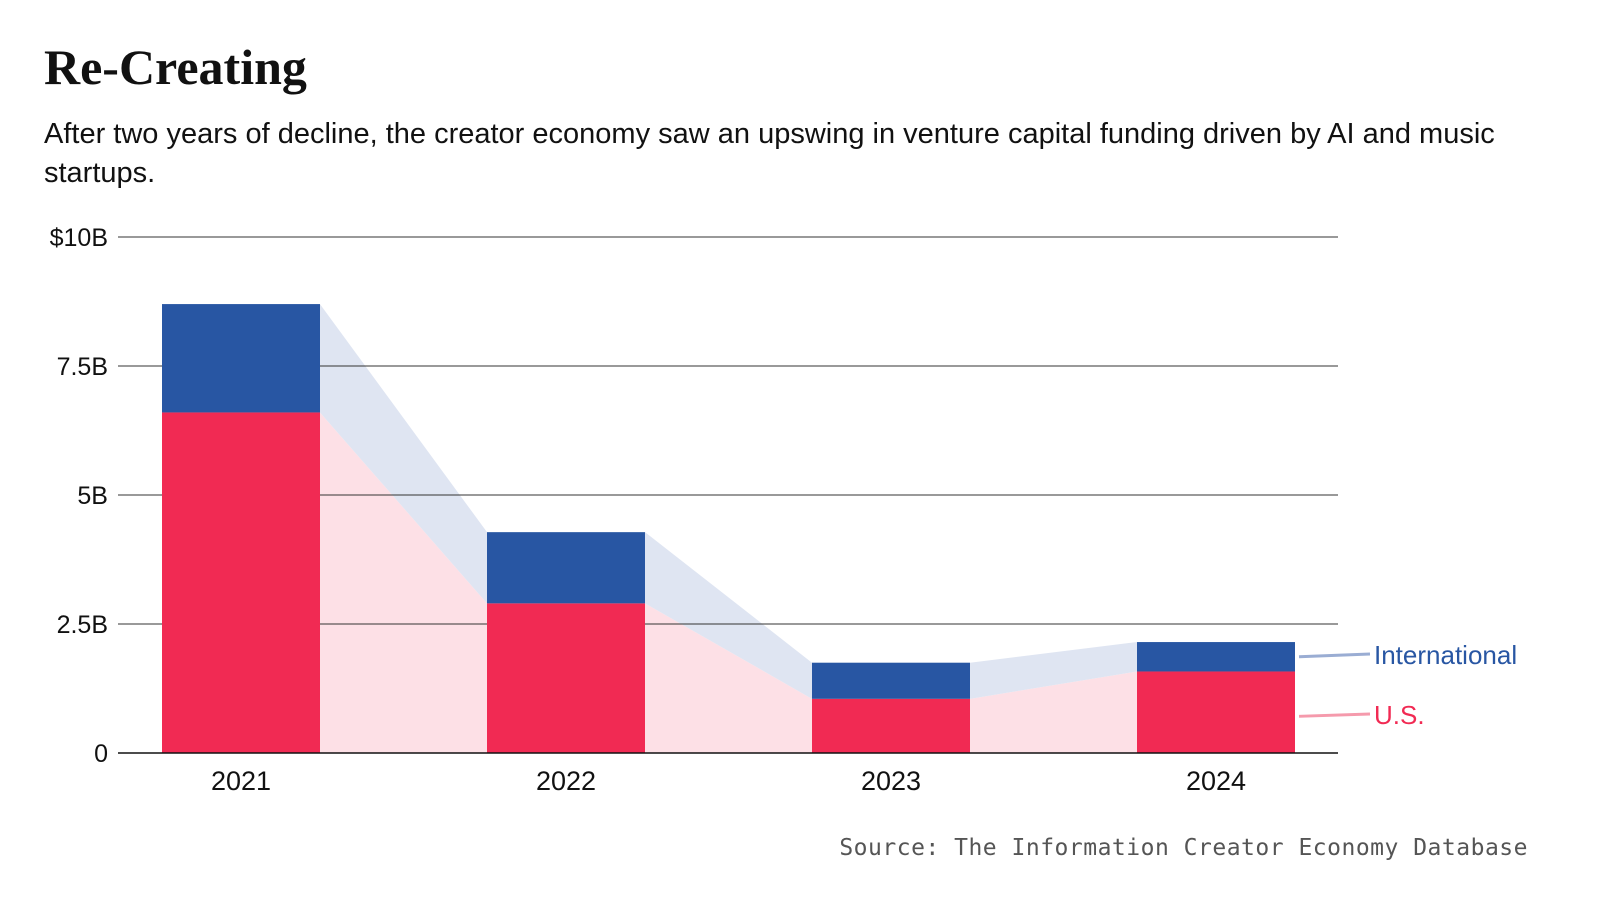 The image size is (1600, 904). Describe the element at coordinates (82, 367) in the screenshot. I see `y-tick-label: 7.5B` at that location.